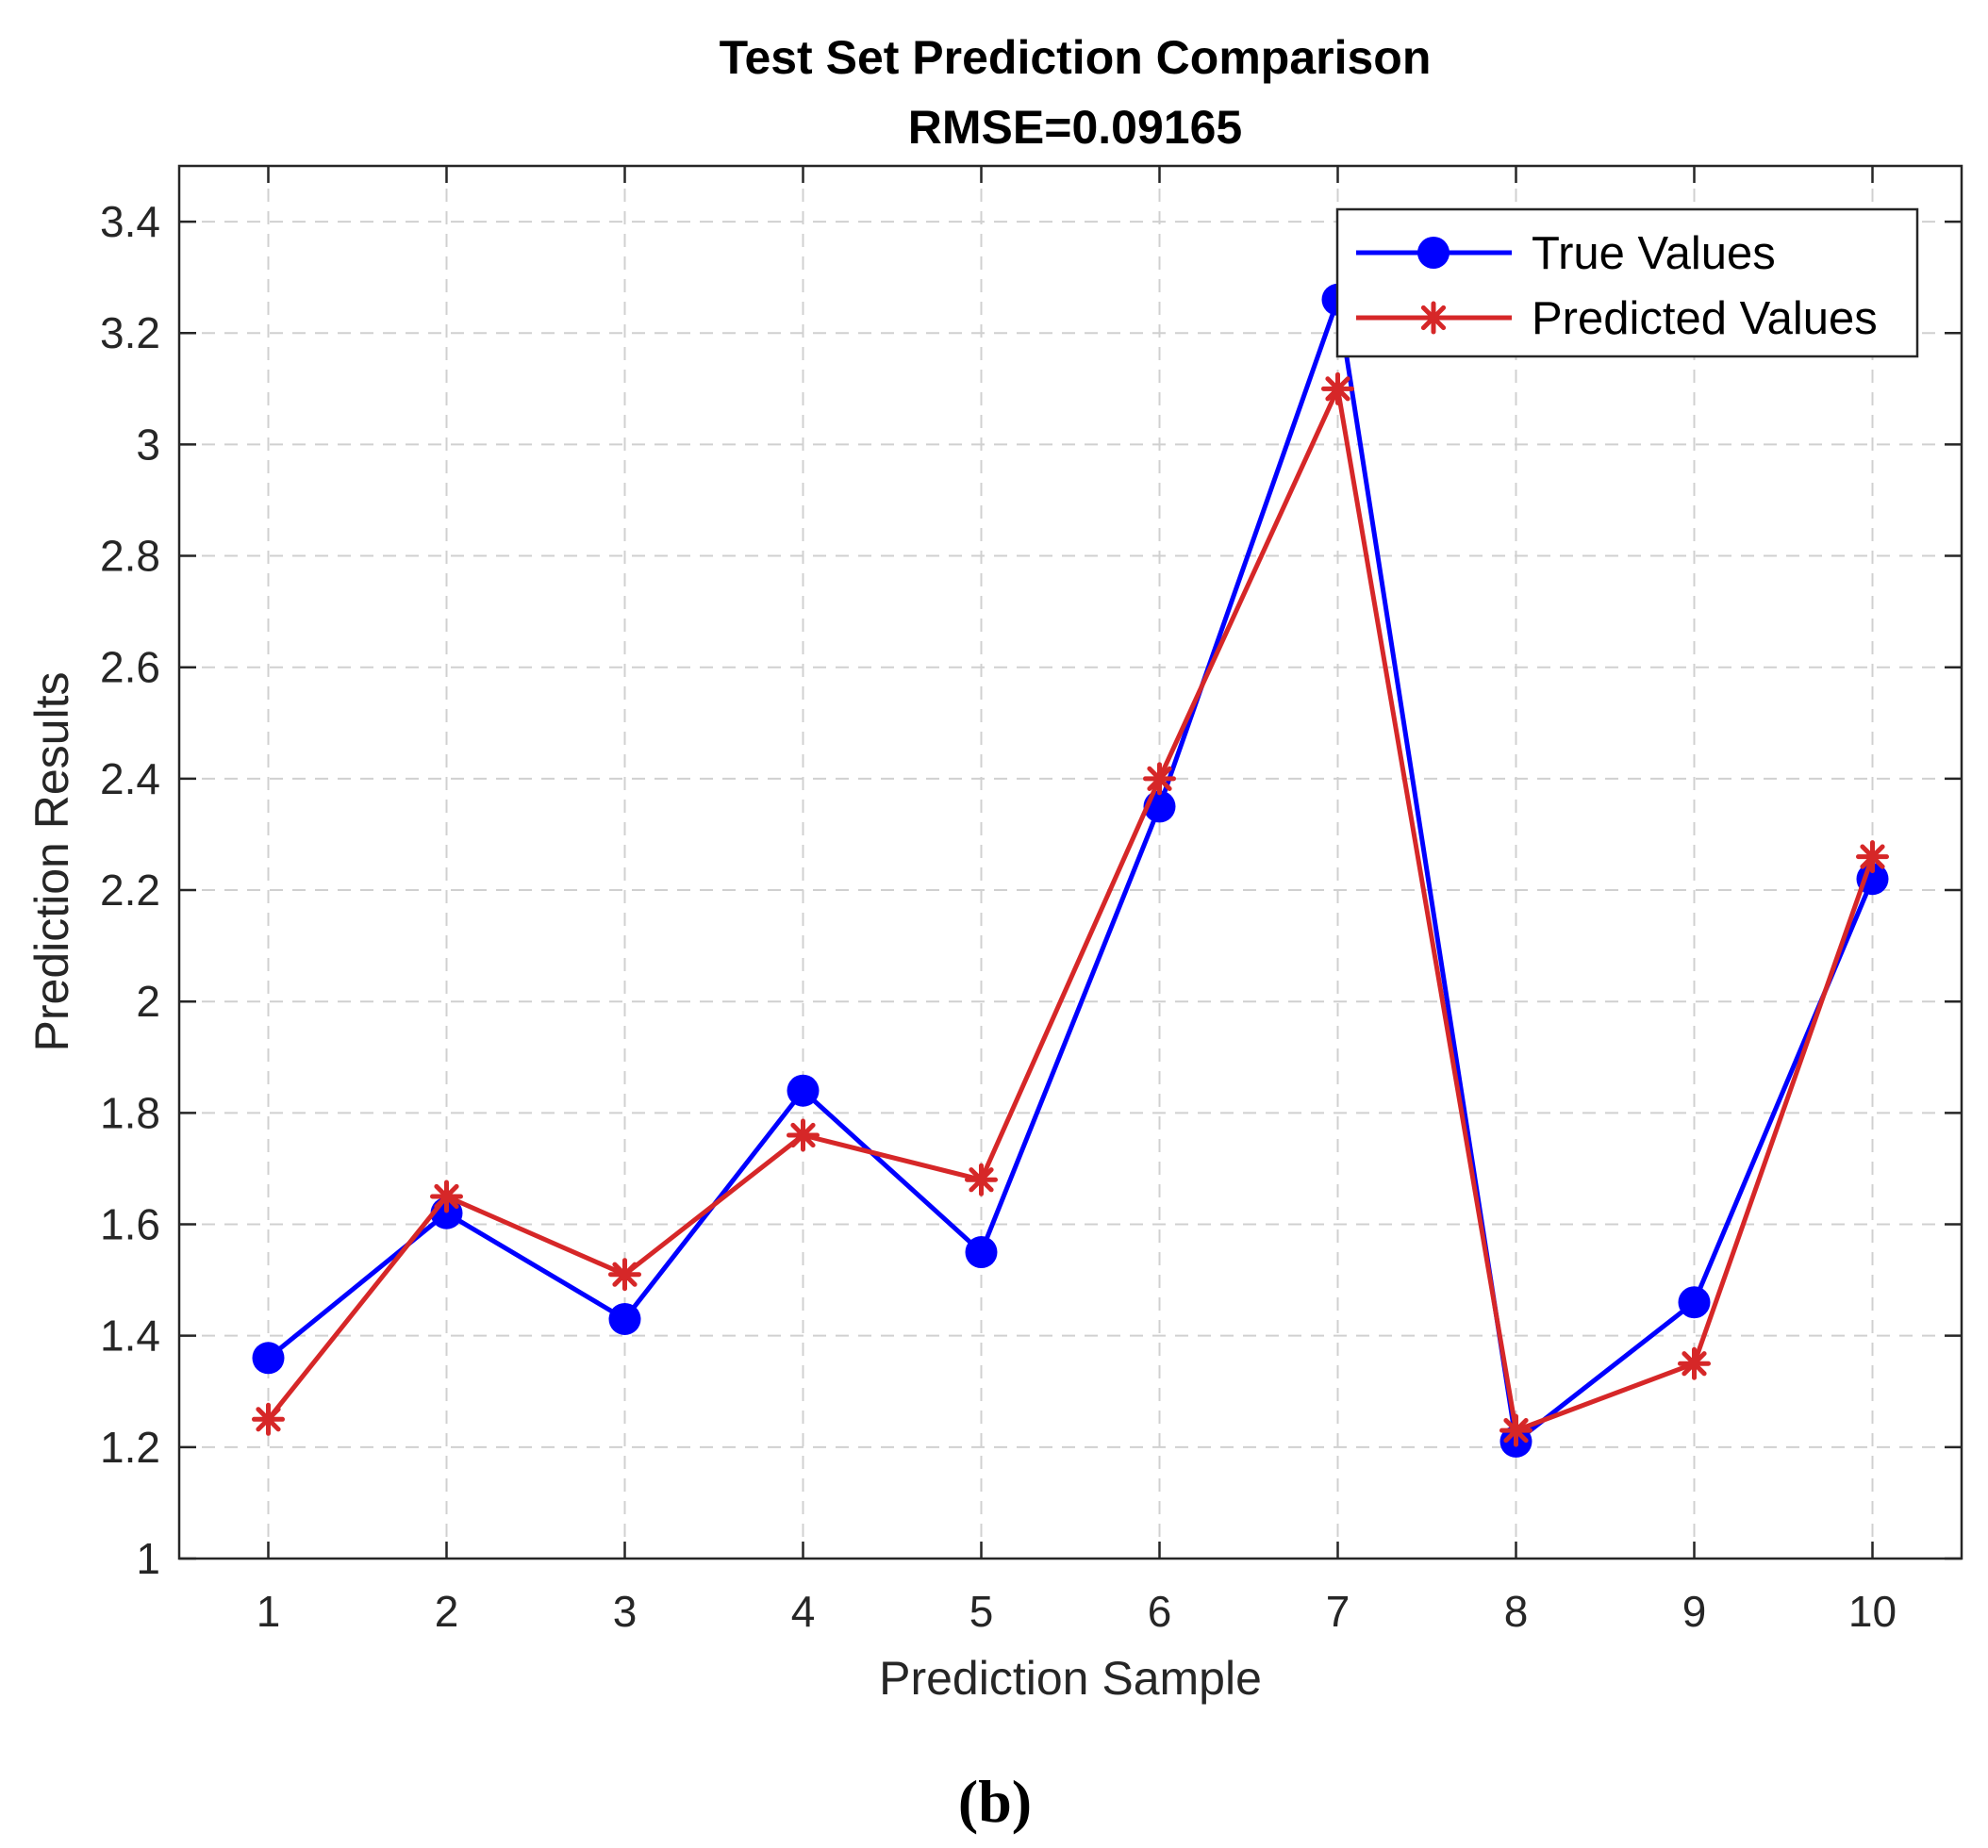  What do you see at coordinates (1694, 1611) in the screenshot?
I see `x-tick-label: 9` at bounding box center [1694, 1611].